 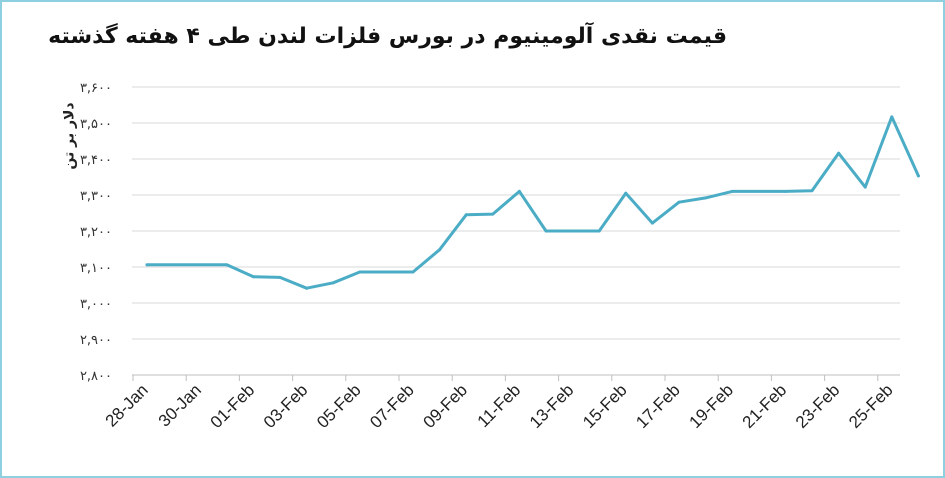 What do you see at coordinates (96, 304) in the screenshot?
I see `y-tick-label: ۳,۰۰۰` at bounding box center [96, 304].